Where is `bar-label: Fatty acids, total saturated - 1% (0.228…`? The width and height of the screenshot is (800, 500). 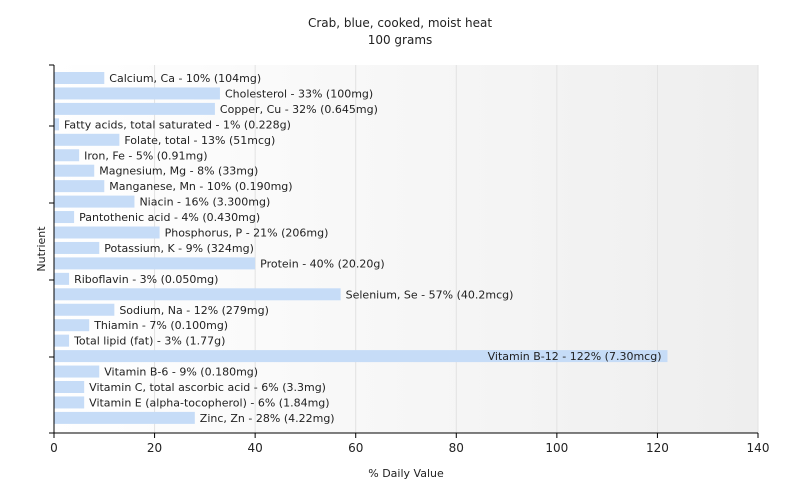 bar-label: Fatty acids, total saturated - 1% (0.228… is located at coordinates (177, 124).